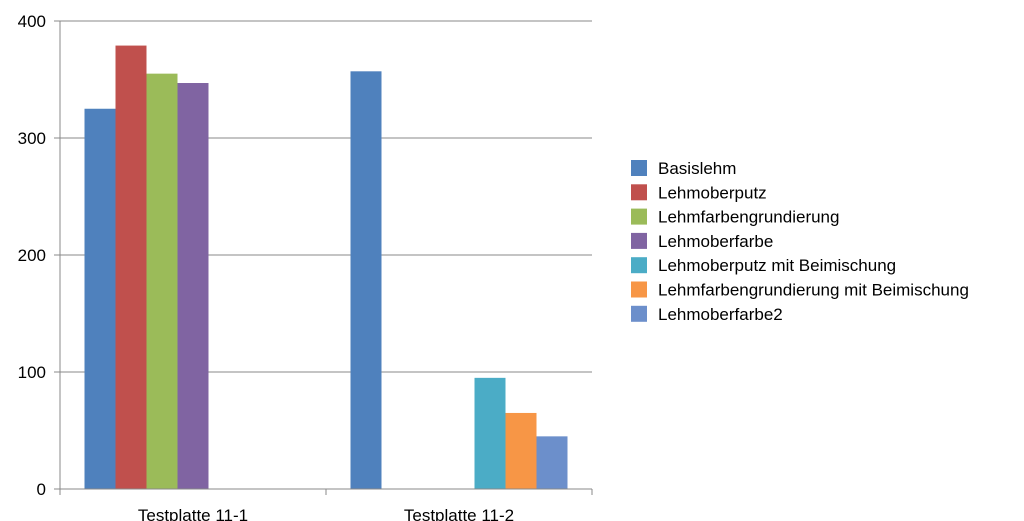  What do you see at coordinates (326, 505) in the screenshot?
I see `x-tick-labels: Testplatte 11-1 Testplatte 11-2` at bounding box center [326, 505].